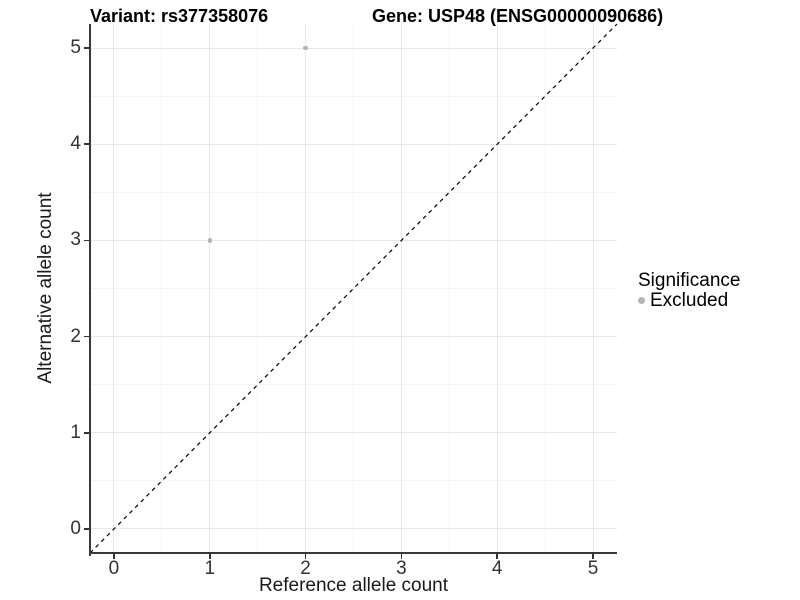 The width and height of the screenshot is (800, 600). Describe the element at coordinates (114, 568) in the screenshot. I see `x-tick-label: 0` at that location.